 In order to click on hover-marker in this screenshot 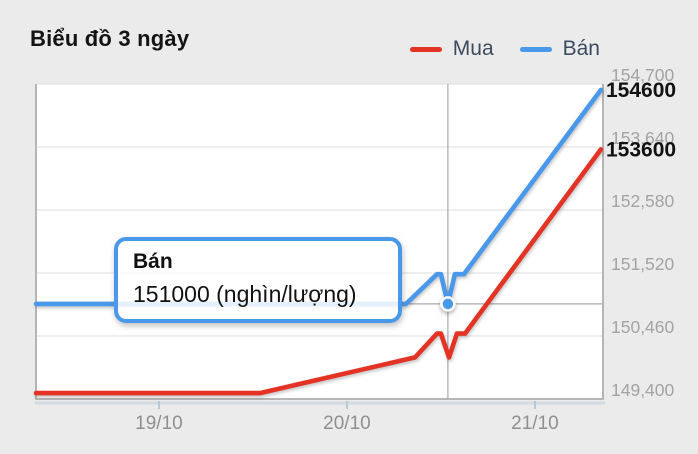, I will do `click(448, 304)`.